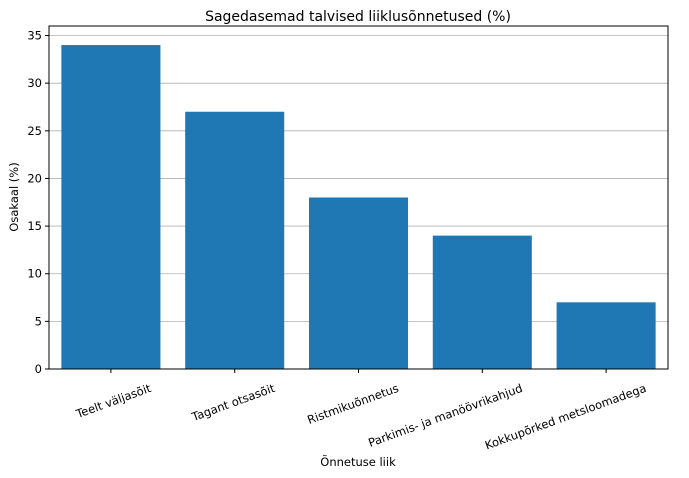 The image size is (689, 478). I want to click on x-tick-label: Teelt väljasõit, so click(113, 401).